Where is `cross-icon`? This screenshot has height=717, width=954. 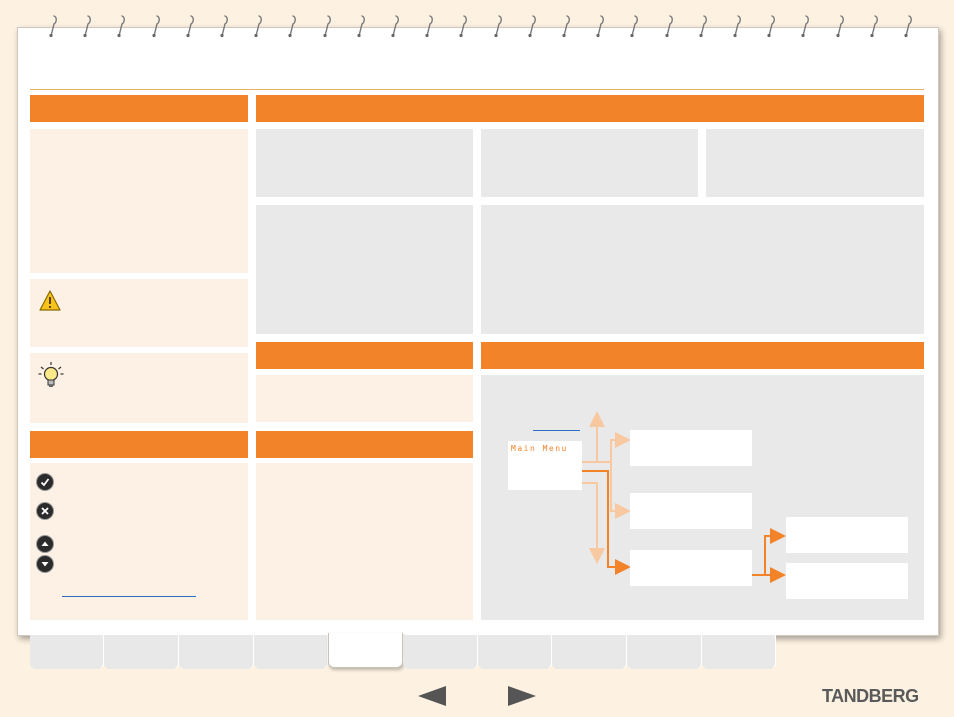 cross-icon is located at coordinates (45, 511).